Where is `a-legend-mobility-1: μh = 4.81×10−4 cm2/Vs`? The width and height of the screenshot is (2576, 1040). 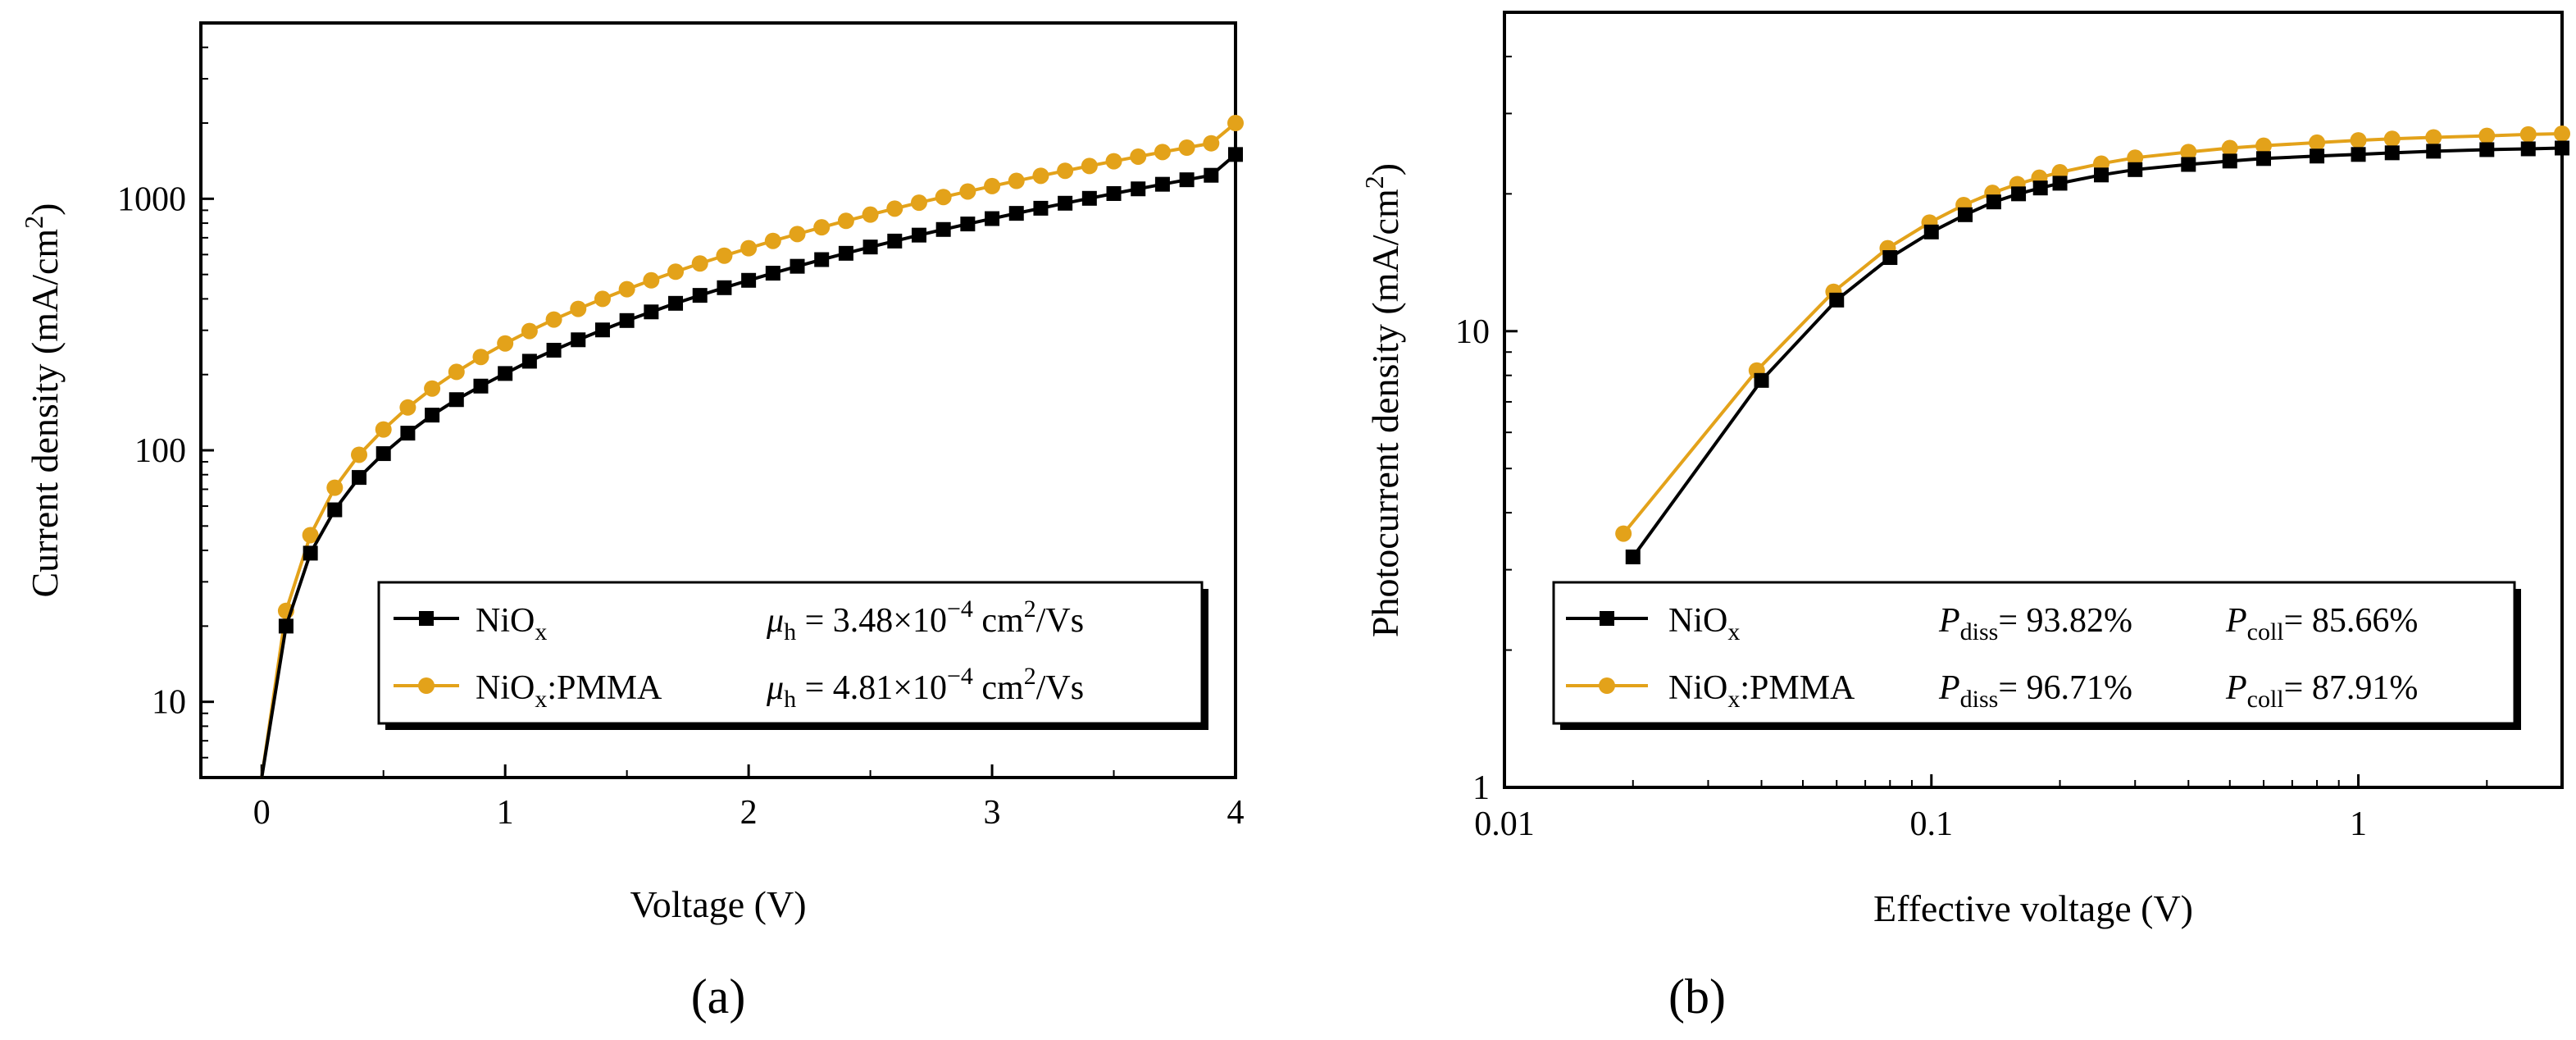
a-legend-mobility-1: μh = 4.81×10−4 cm2/Vs is located at coordinates (925, 688).